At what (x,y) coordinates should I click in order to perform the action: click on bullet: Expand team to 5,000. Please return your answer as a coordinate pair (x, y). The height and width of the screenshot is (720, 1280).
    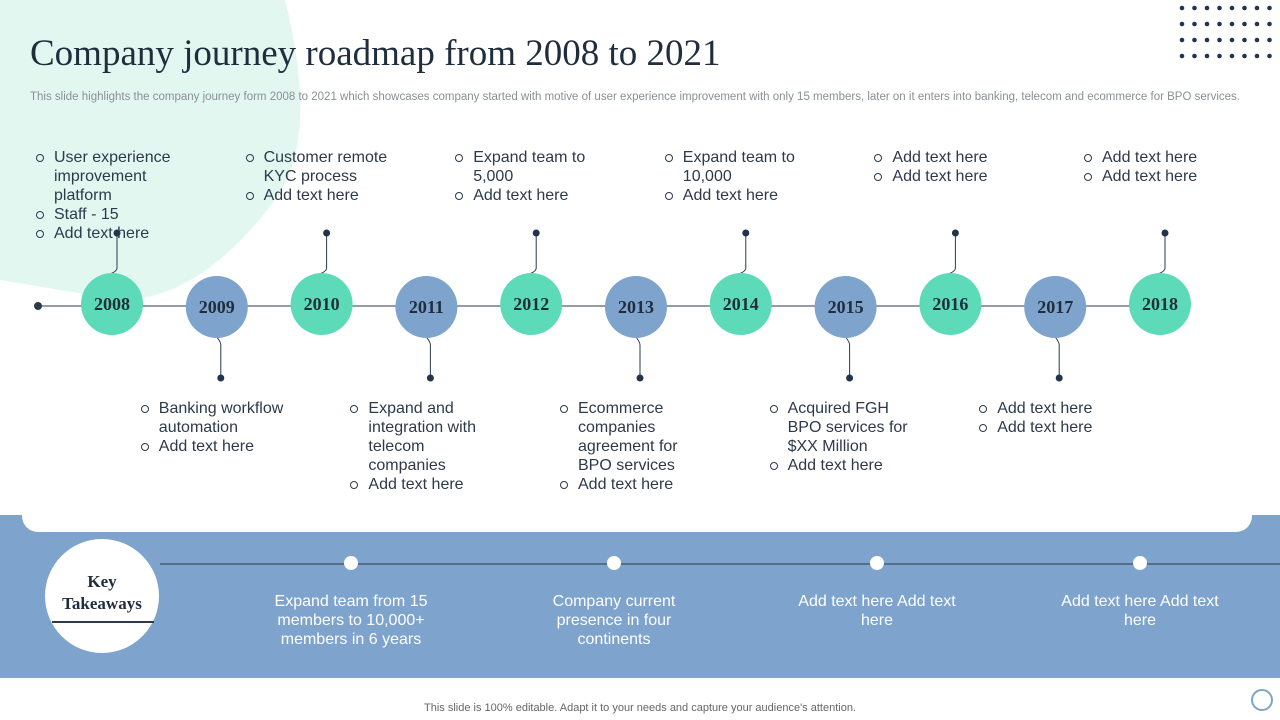
    Looking at the image, I should click on (530, 167).